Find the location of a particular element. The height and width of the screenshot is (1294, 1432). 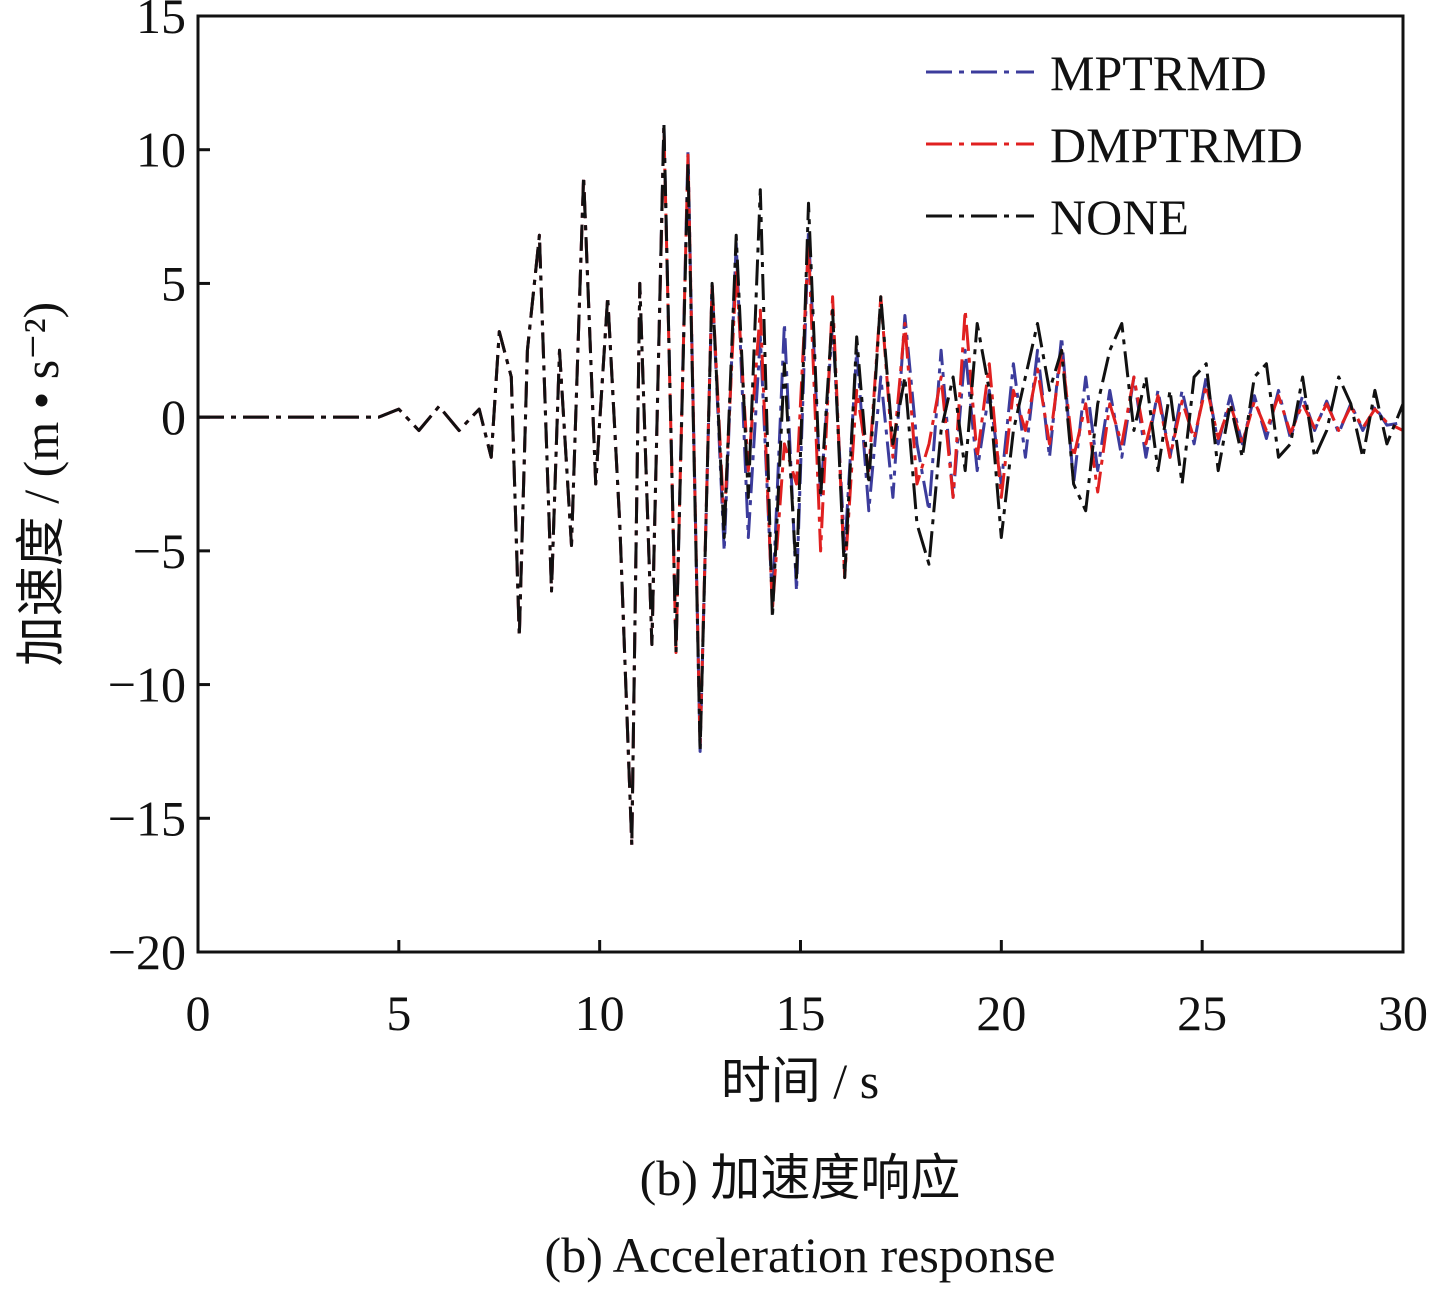

legend: MPTRMD DMPTRMD NONE is located at coordinates (1114, 145).